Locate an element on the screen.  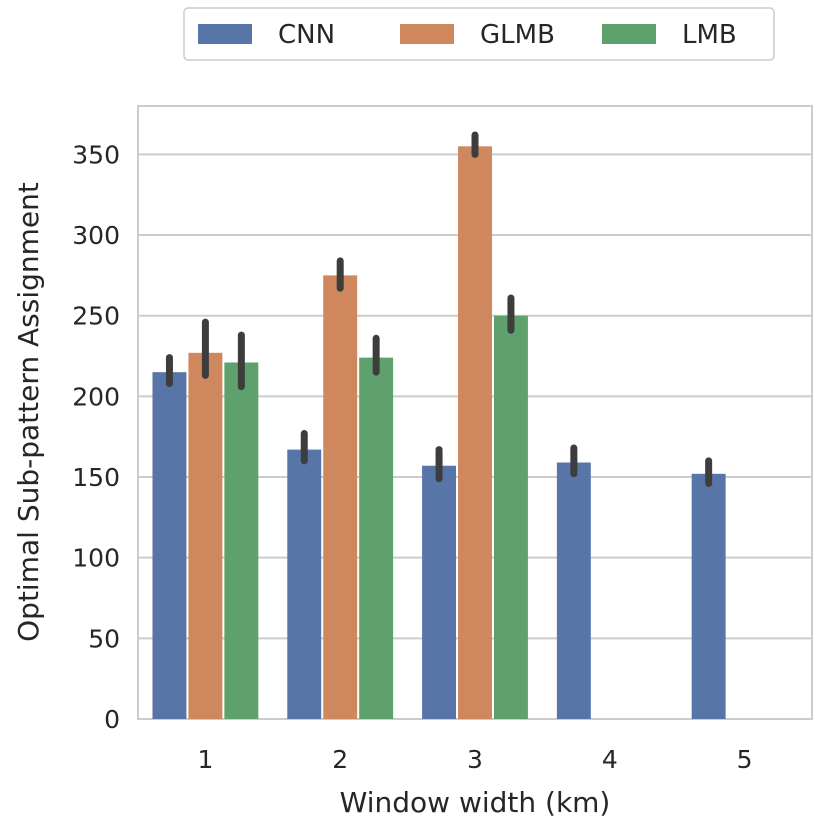
x-tick-label: 1 is located at coordinates (205, 759).